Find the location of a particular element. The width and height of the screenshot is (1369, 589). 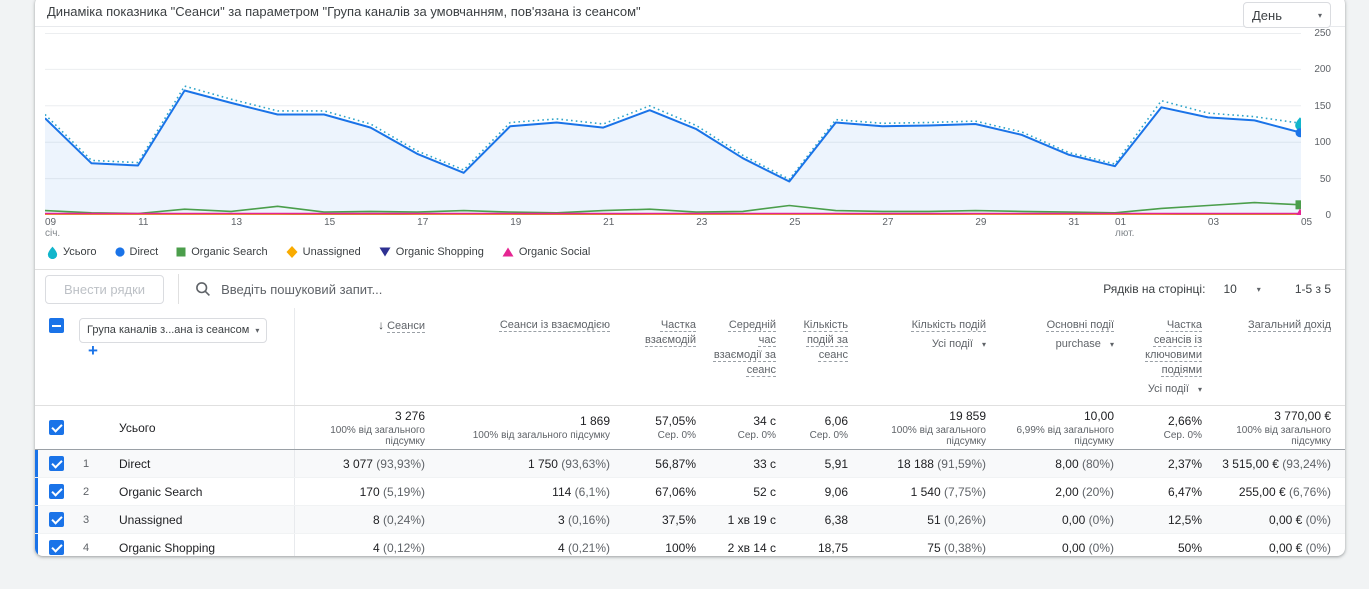

x-axis-label: 01 лют. is located at coordinates (1124, 228).